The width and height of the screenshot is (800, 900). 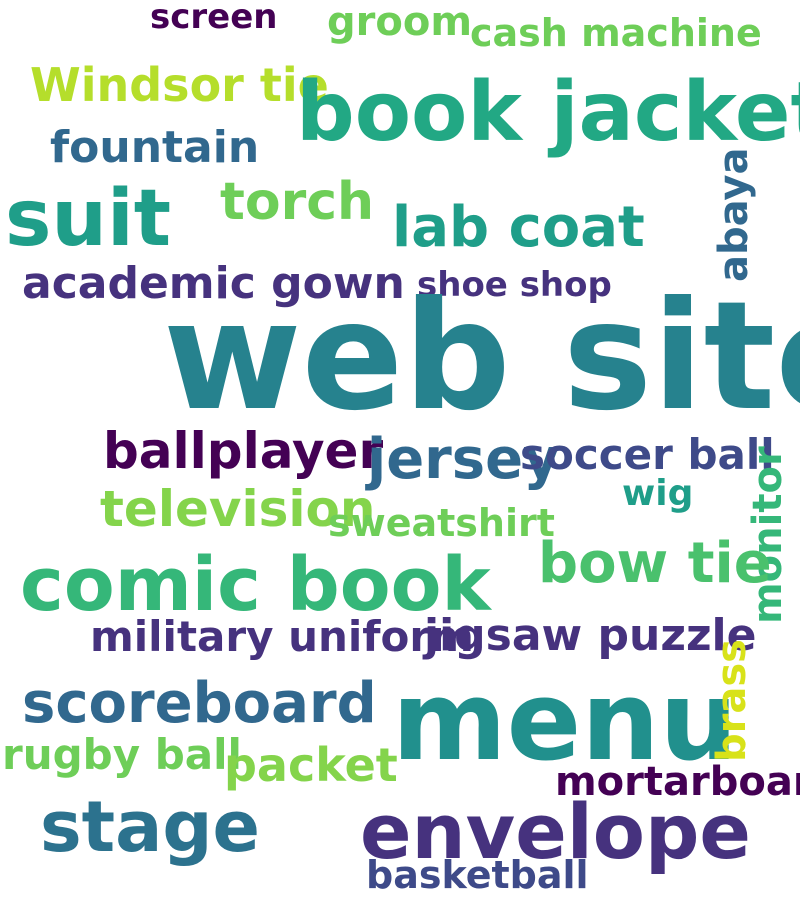 What do you see at coordinates (155, 147) in the screenshot?
I see `word-fountain: fountain` at bounding box center [155, 147].